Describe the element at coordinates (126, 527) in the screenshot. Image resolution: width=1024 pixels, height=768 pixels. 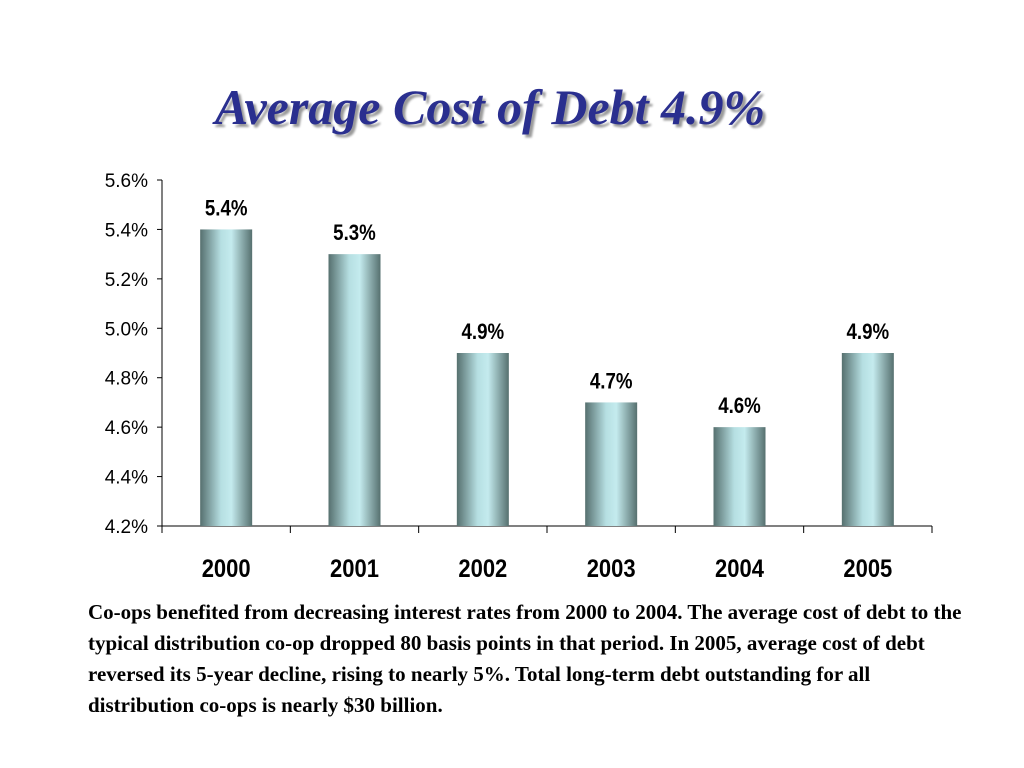
I see `y-tick-label: 4.2%` at that location.